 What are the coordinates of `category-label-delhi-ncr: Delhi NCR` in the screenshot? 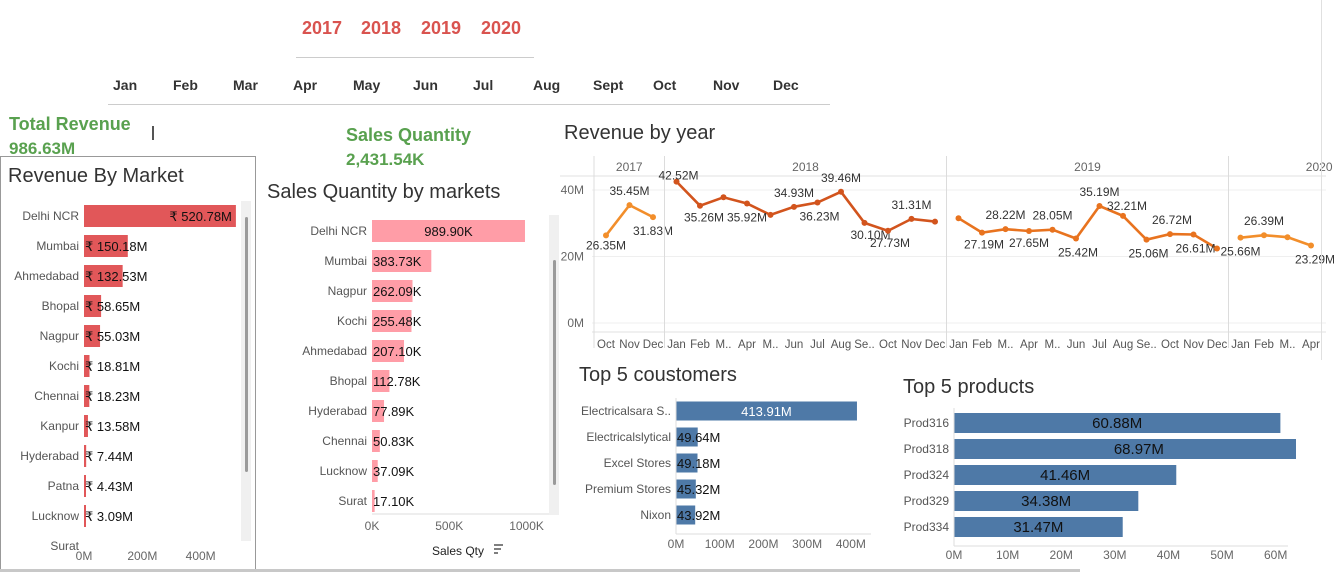 It's located at (338, 231).